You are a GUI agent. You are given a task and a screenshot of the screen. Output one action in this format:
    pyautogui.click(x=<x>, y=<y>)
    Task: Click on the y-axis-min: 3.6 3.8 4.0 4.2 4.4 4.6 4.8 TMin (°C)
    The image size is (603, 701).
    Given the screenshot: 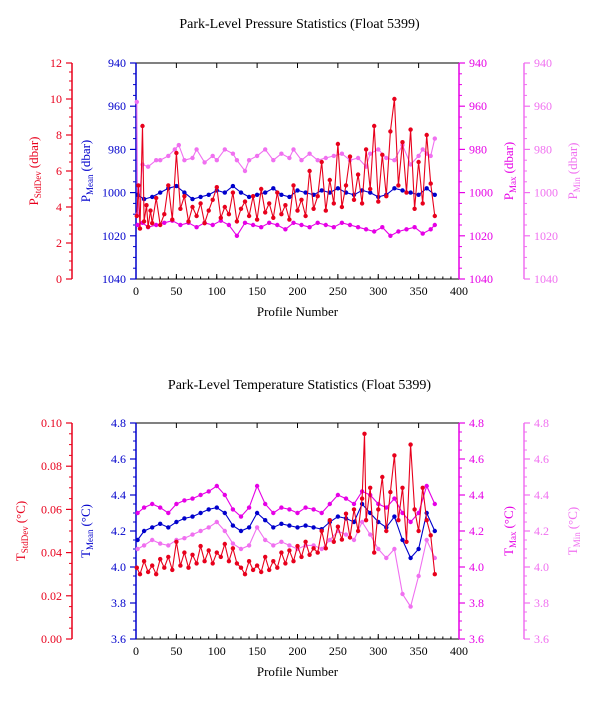 What is the action you would take?
    pyautogui.click(x=552, y=531)
    